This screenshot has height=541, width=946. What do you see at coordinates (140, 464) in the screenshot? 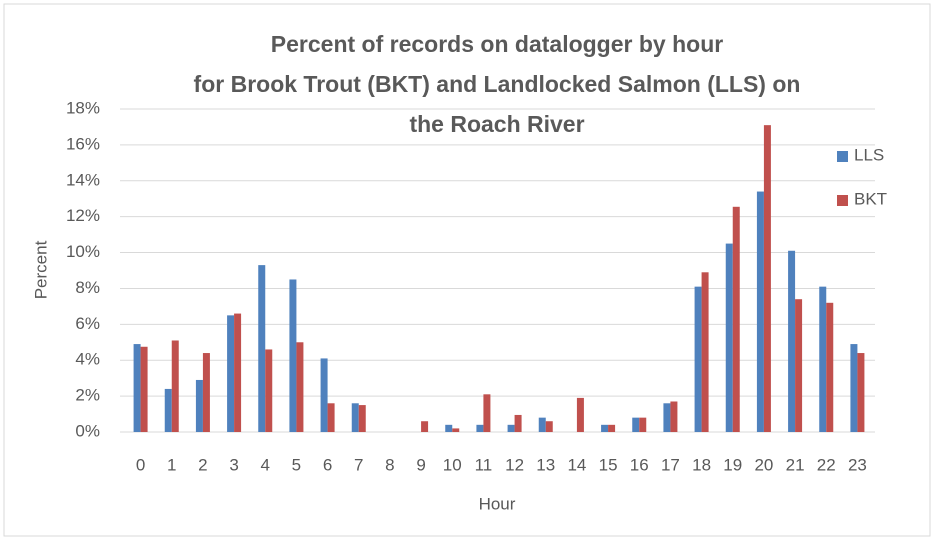
I see `x-tick-label: 0` at bounding box center [140, 464].